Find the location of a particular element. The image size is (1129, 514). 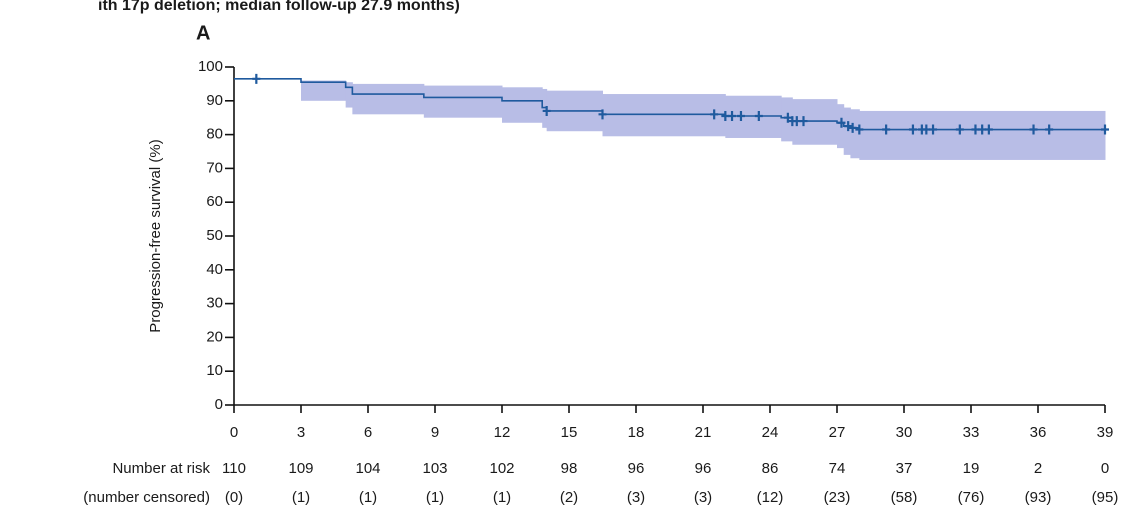

y-tick-label: 70 is located at coordinates (214, 167).